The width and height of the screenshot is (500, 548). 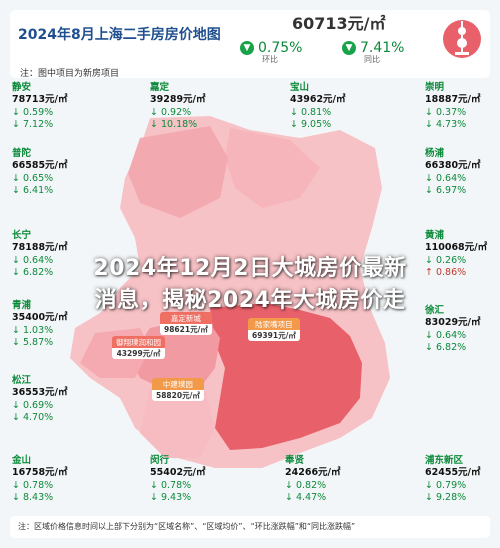 I want to click on district-price: 39289元/㎡, so click(x=178, y=100).